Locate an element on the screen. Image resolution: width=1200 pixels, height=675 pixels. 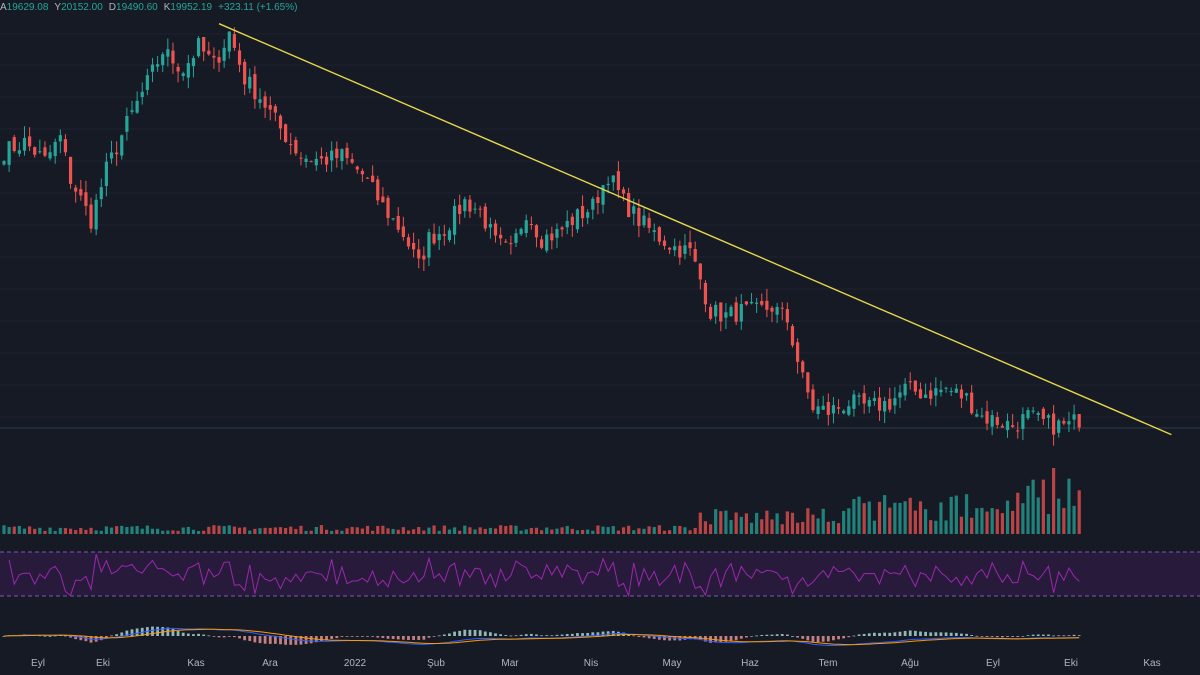
rsi-line is located at coordinates (544, 576).